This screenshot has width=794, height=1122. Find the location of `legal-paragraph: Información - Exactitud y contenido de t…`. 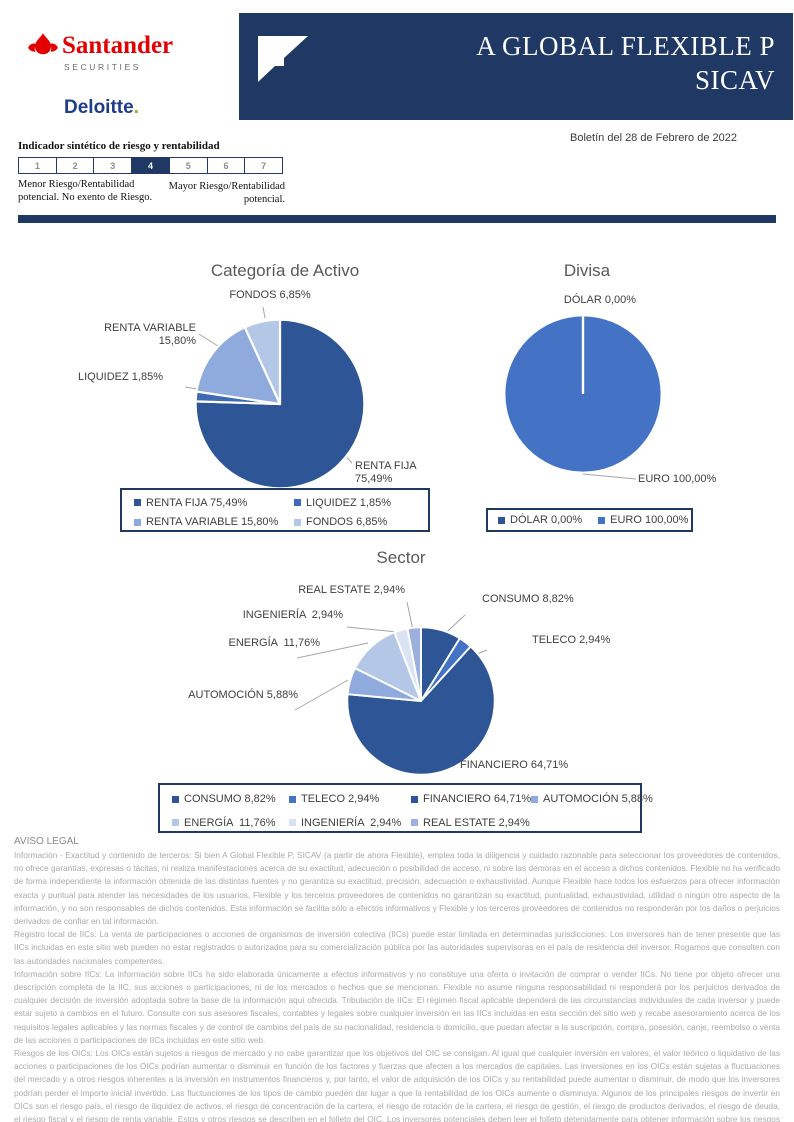

legal-paragraph: Información - Exactitud y contenido de t… is located at coordinates (397, 888).